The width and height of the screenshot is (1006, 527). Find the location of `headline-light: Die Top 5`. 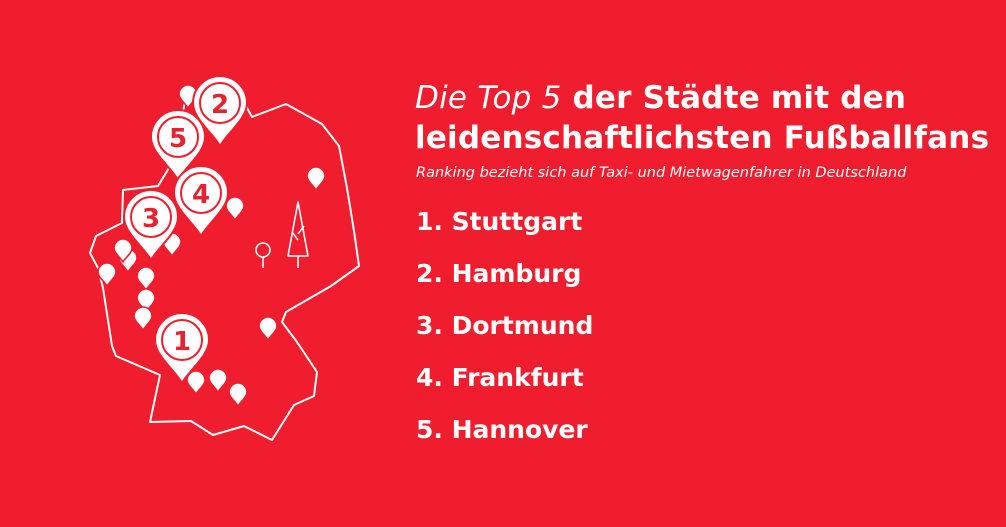

headline-light: Die Top 5 is located at coordinates (488, 98).